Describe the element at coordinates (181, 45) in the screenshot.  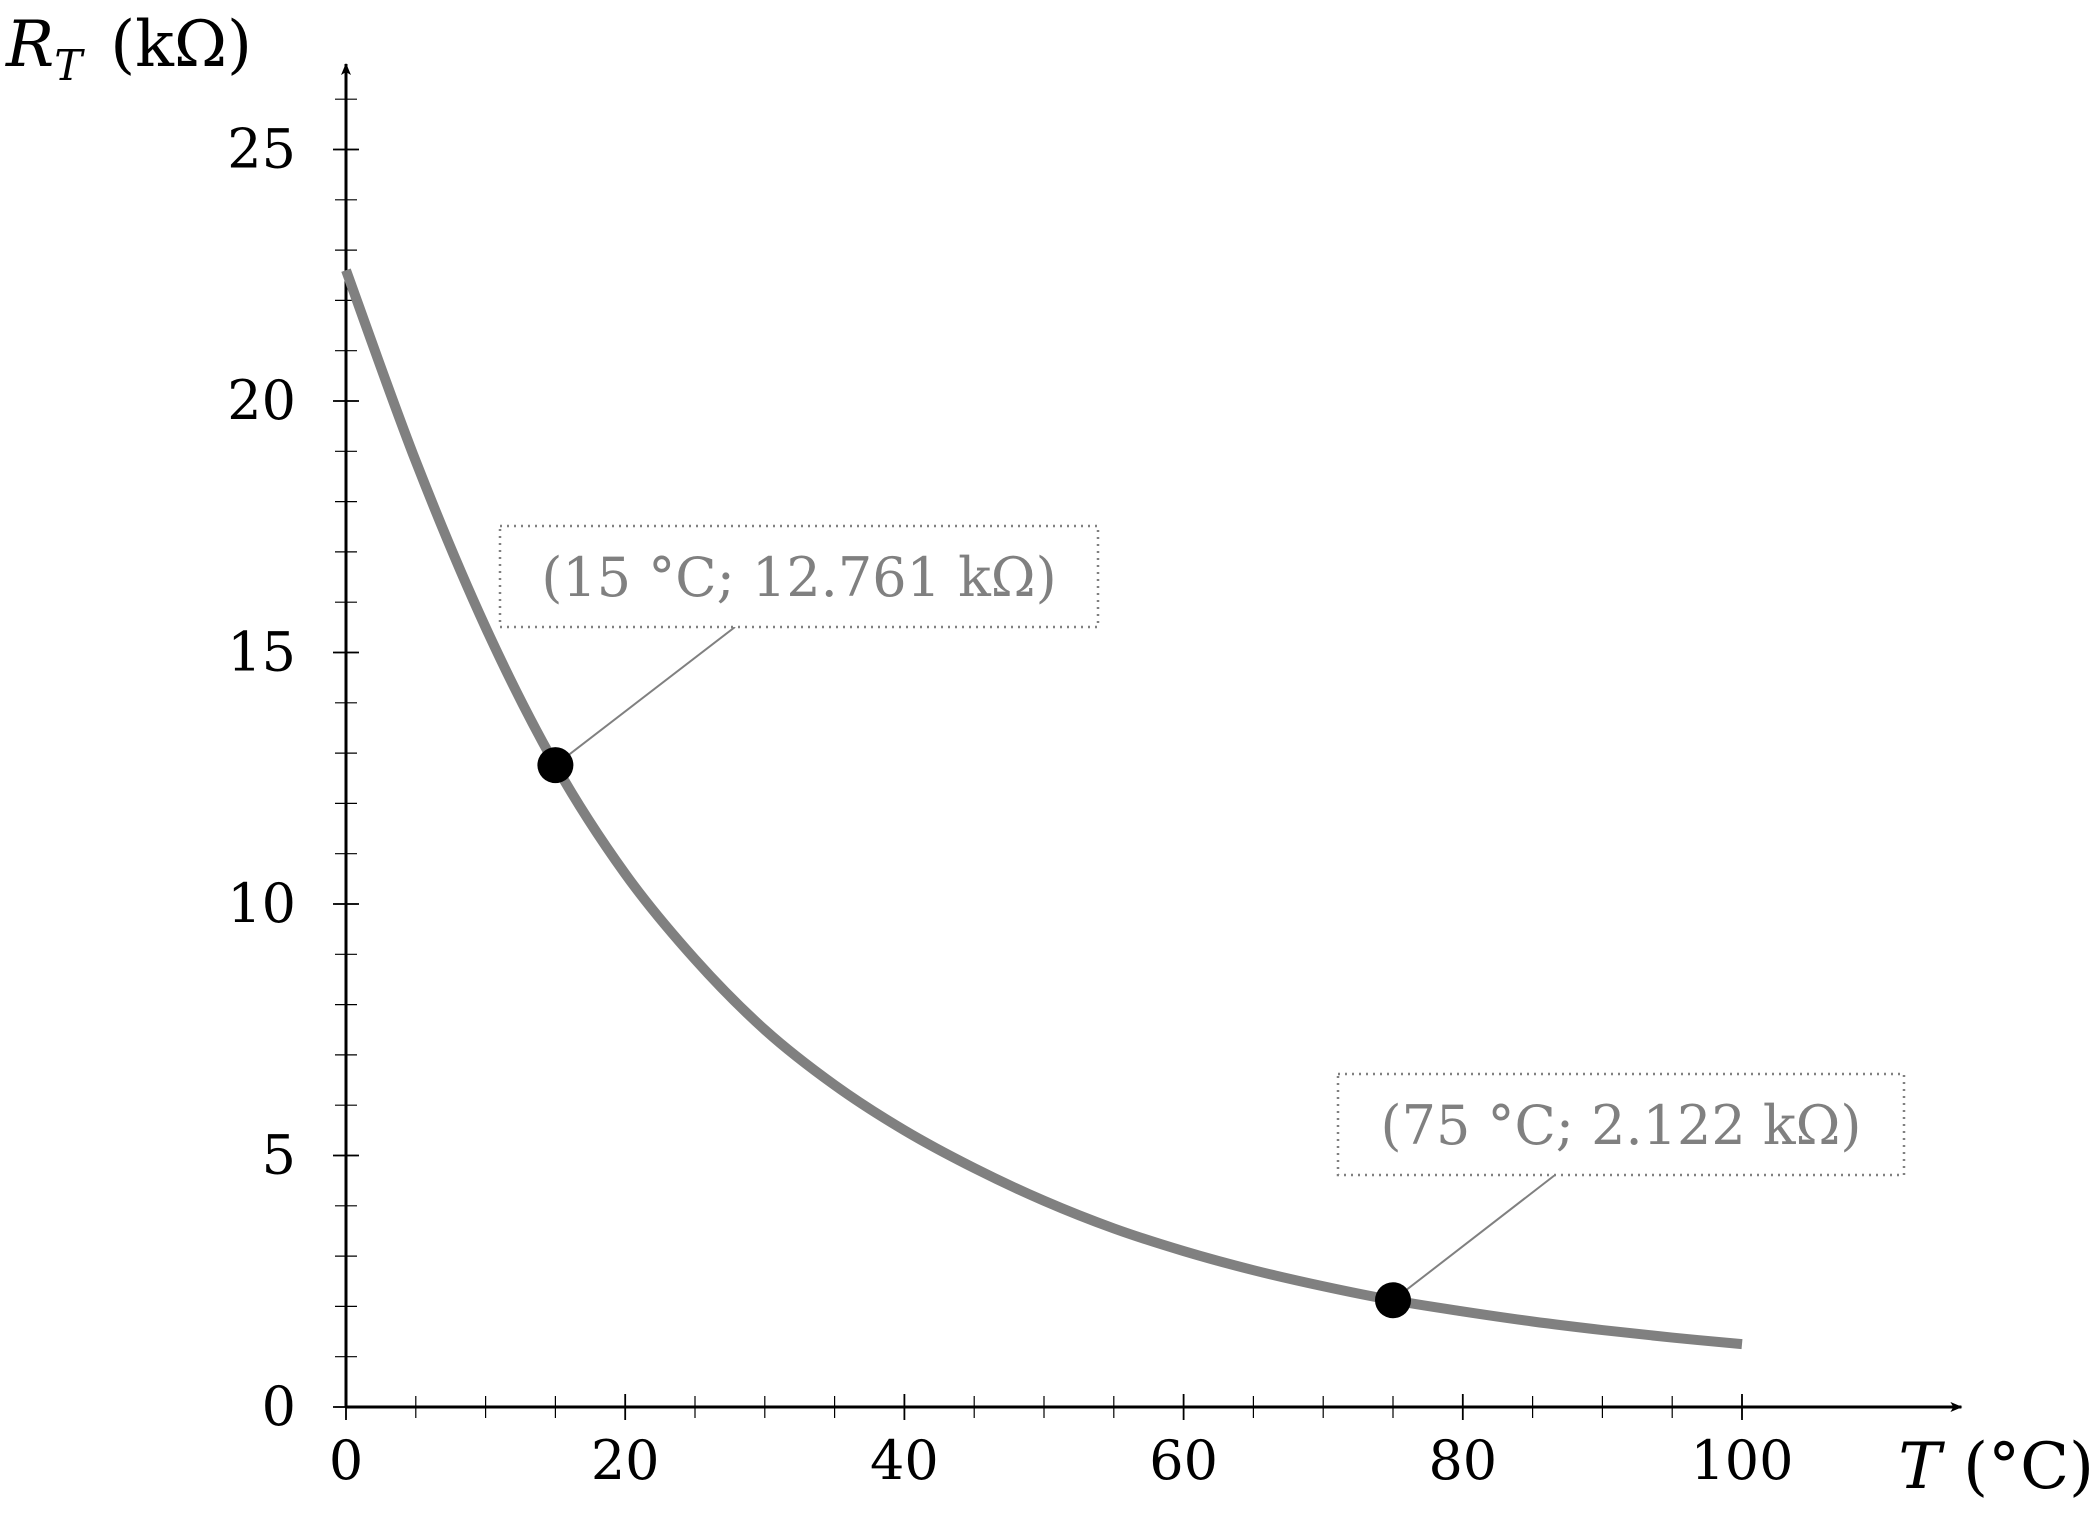
I see `y-axis-unit: (kΩ)` at that location.